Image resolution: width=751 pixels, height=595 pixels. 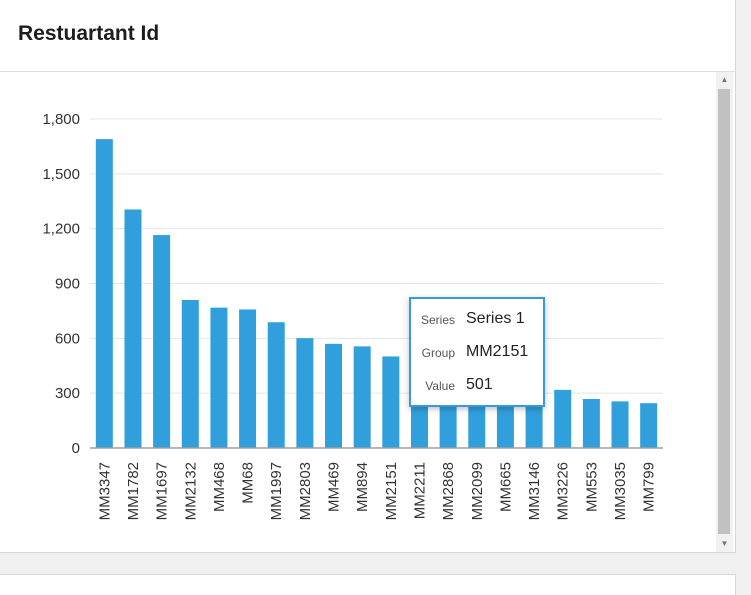 What do you see at coordinates (620, 424) in the screenshot?
I see `bar-MM3035` at bounding box center [620, 424].